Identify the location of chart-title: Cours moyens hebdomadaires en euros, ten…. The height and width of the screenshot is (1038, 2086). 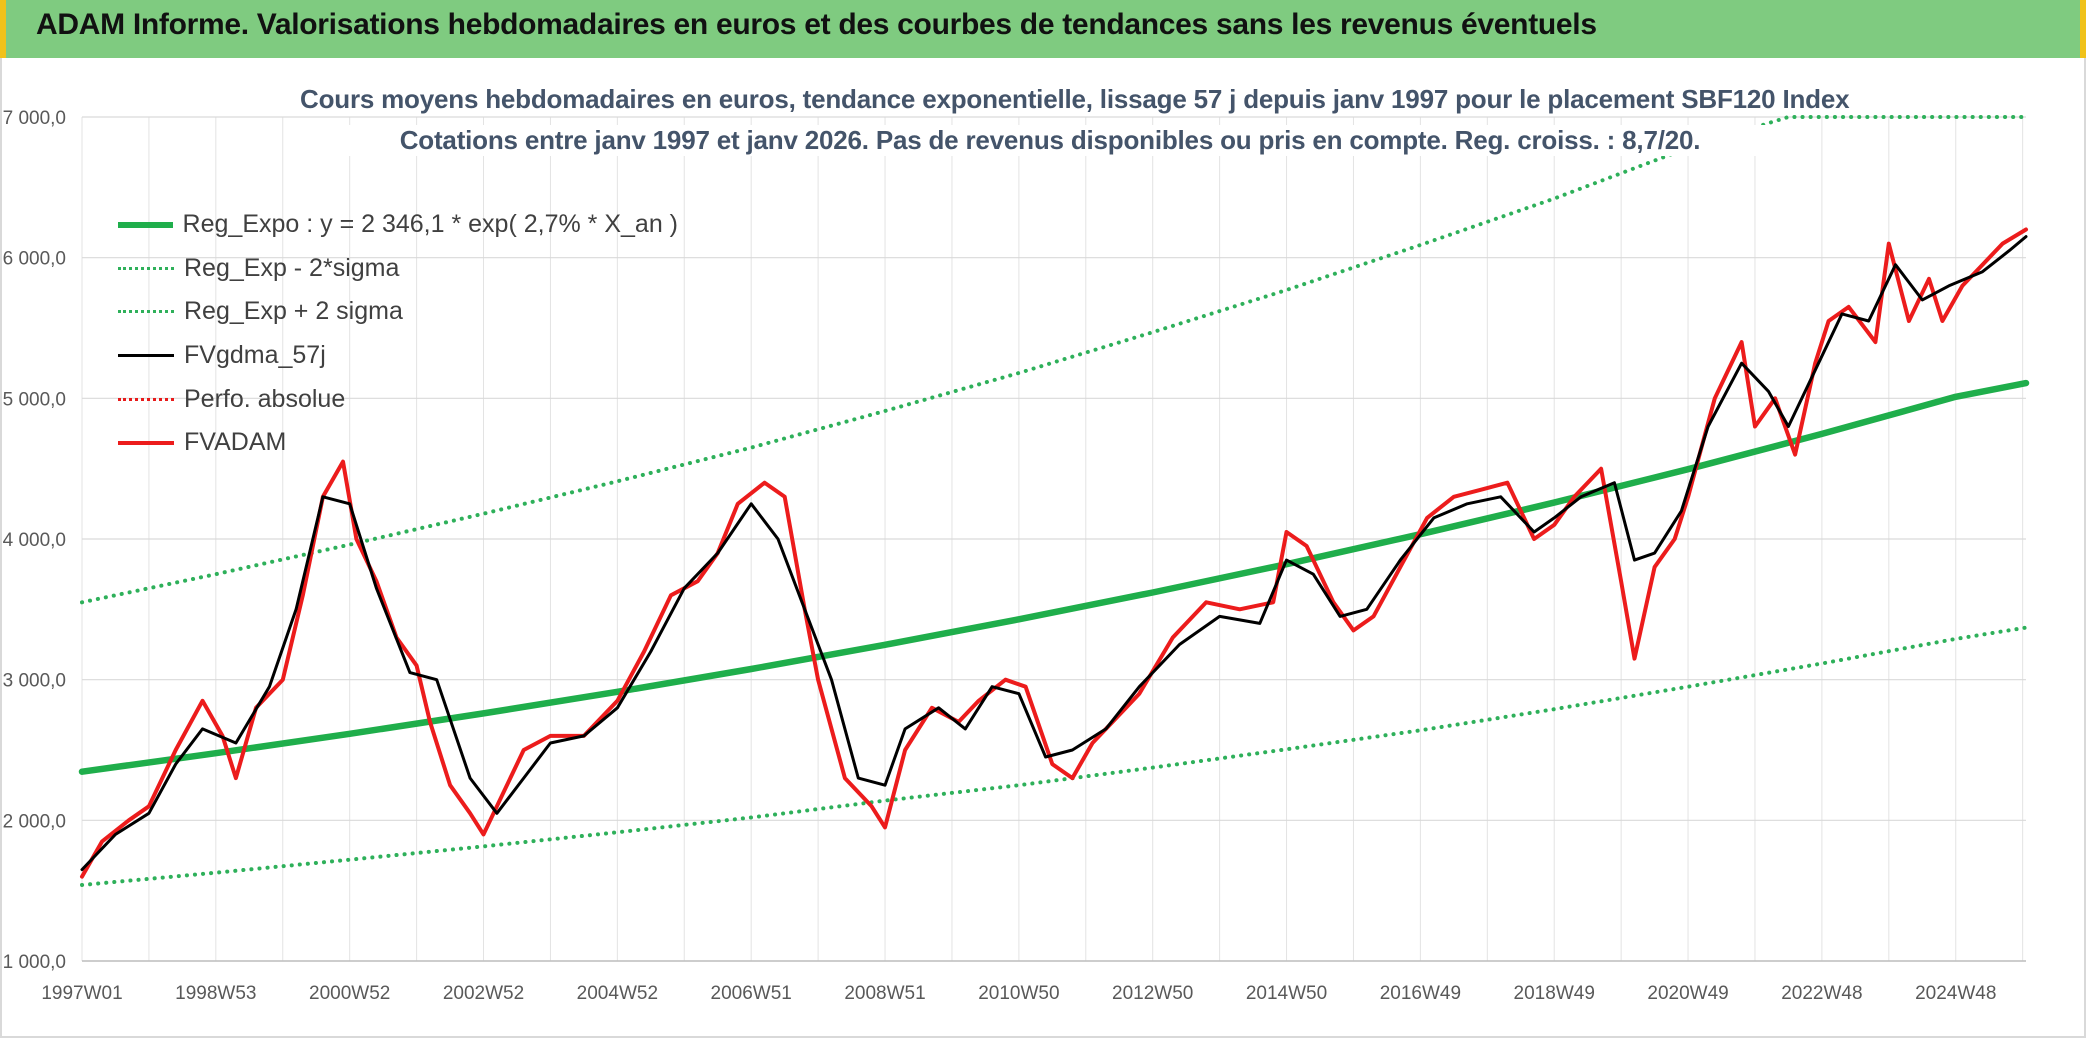
(1075, 99).